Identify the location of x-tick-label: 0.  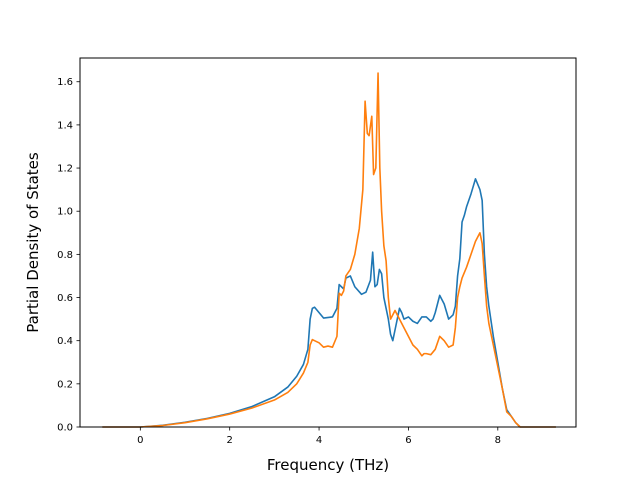
(140, 440).